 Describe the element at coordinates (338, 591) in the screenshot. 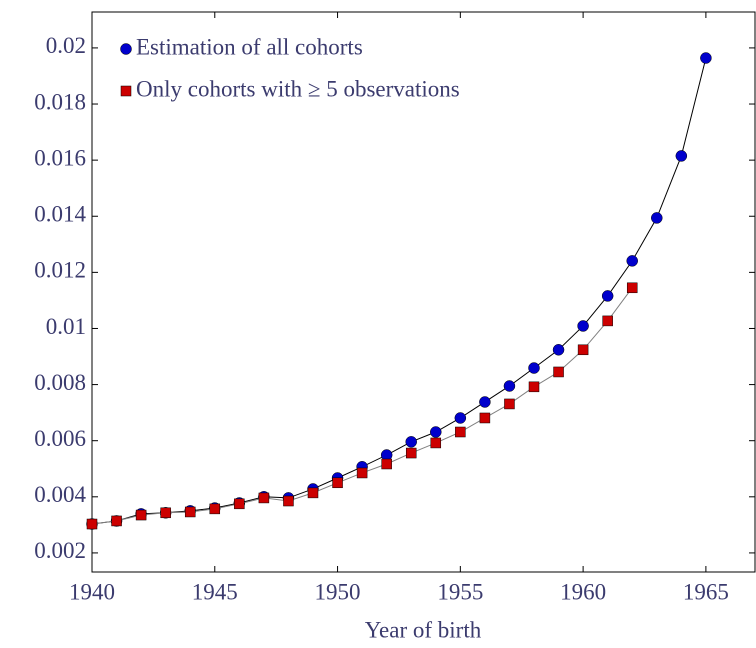

I see `x-tick-label: 1950` at that location.